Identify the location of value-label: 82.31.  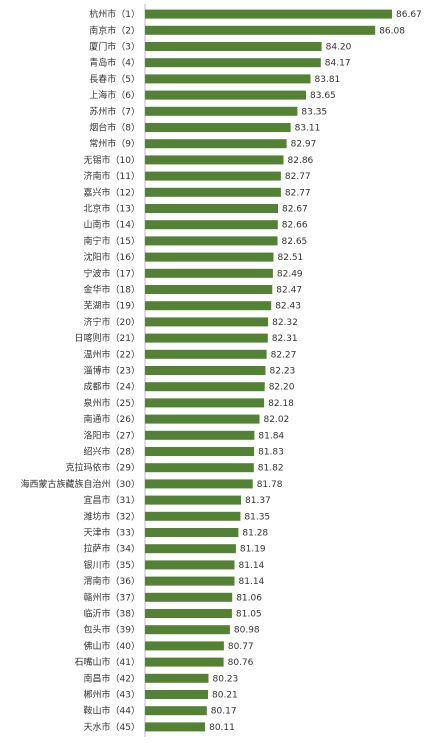
(285, 339).